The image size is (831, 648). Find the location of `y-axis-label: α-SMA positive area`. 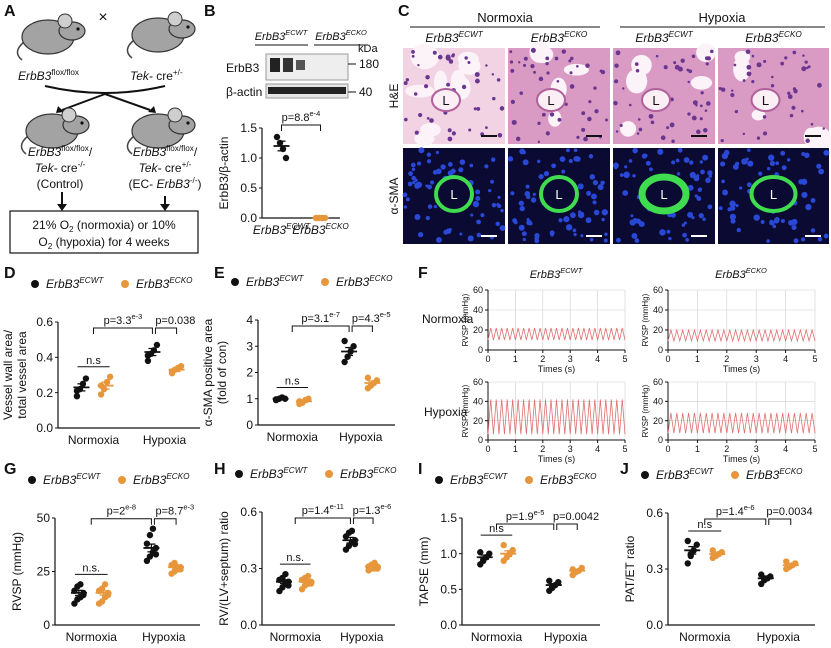

y-axis-label: α-SMA positive area is located at coordinates (208, 372).